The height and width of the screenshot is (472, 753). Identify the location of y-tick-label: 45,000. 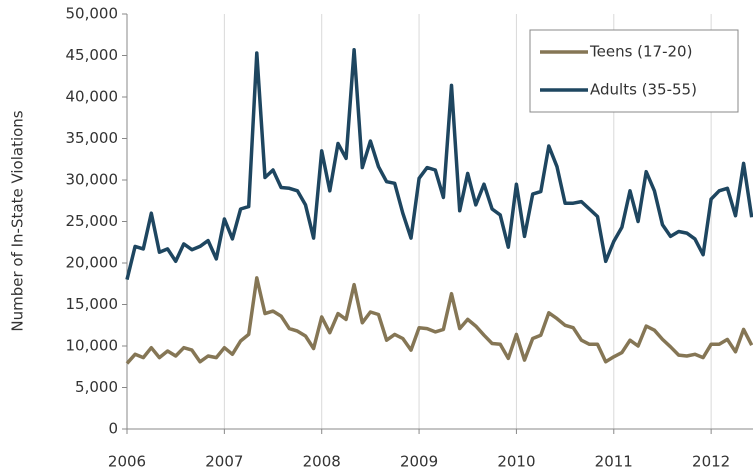
(92, 55).